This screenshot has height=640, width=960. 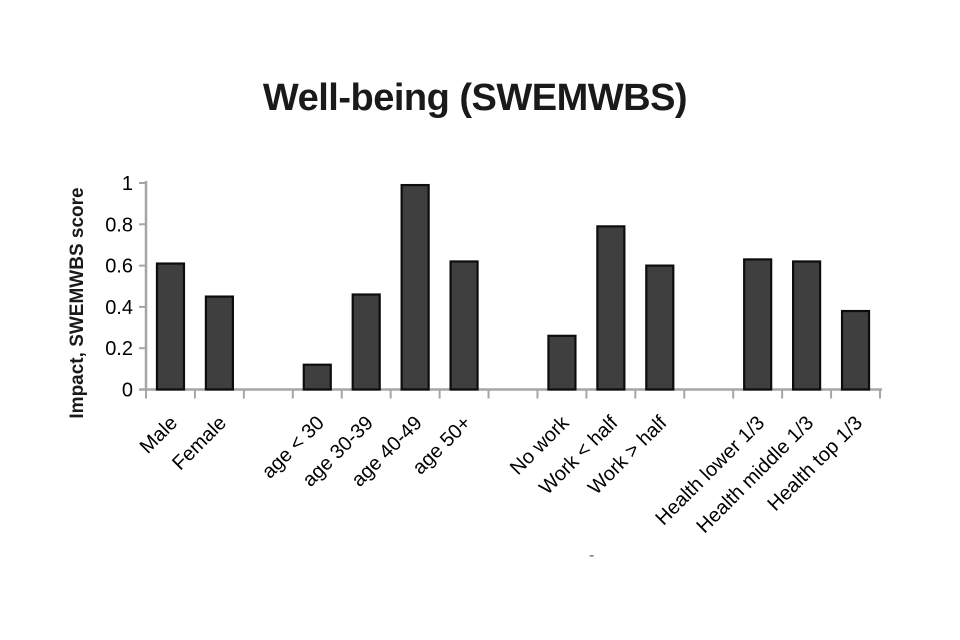 What do you see at coordinates (127, 391) in the screenshot?
I see `y-tick-label: 0` at bounding box center [127, 391].